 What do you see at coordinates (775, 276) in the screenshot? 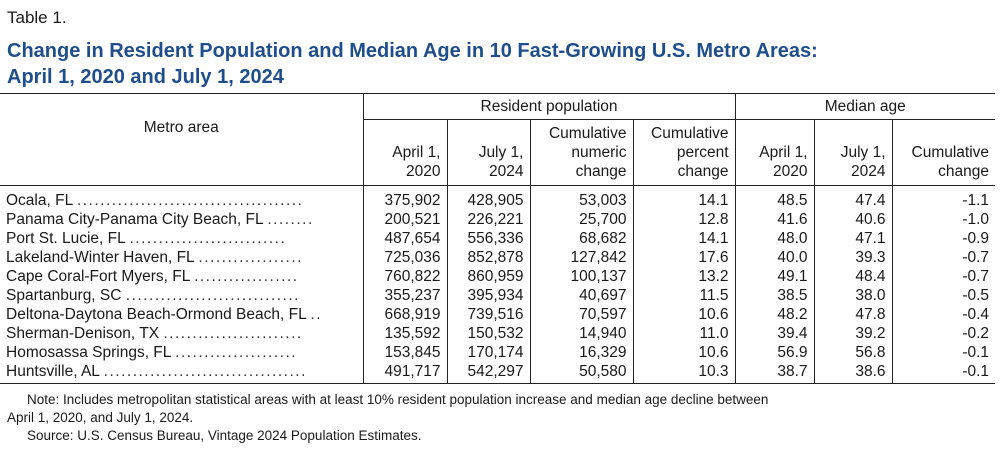
I see `age-2020: 49.1` at bounding box center [775, 276].